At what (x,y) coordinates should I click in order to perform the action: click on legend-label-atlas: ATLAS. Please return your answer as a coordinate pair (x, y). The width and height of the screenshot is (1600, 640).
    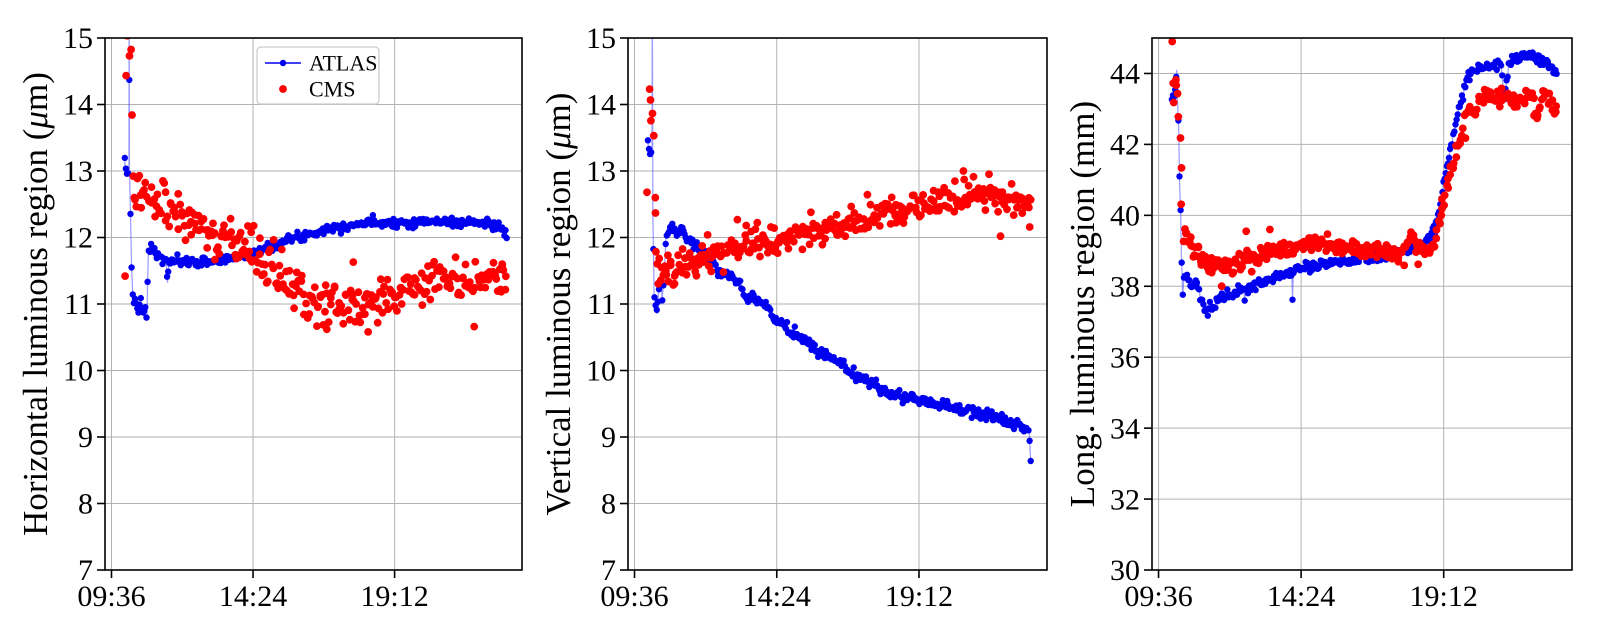
    Looking at the image, I should click on (343, 62).